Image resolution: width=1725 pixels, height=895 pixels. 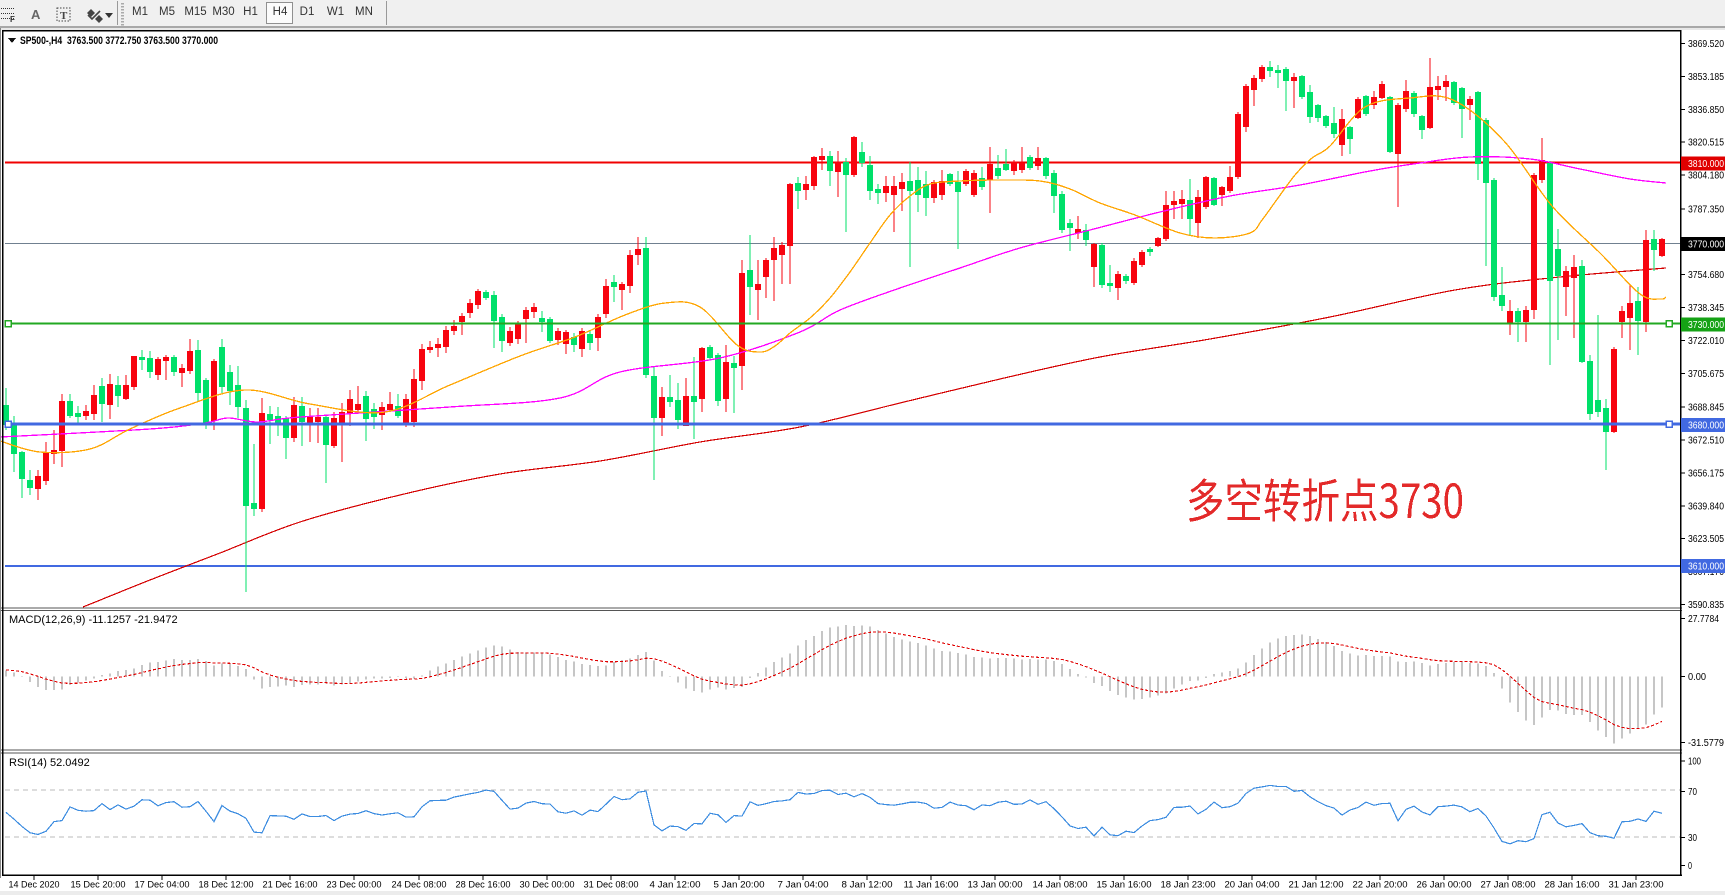 What do you see at coordinates (1692, 792) in the screenshot?
I see `svg-text: 70` at bounding box center [1692, 792].